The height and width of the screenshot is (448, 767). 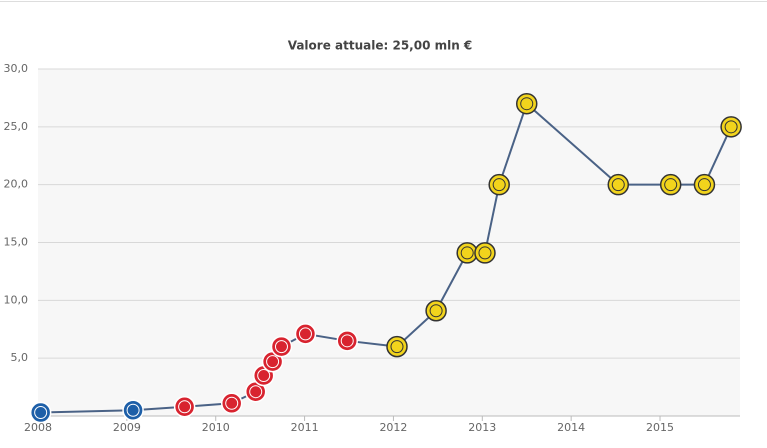 I want to click on x-tick-label: 2009, so click(x=127, y=427).